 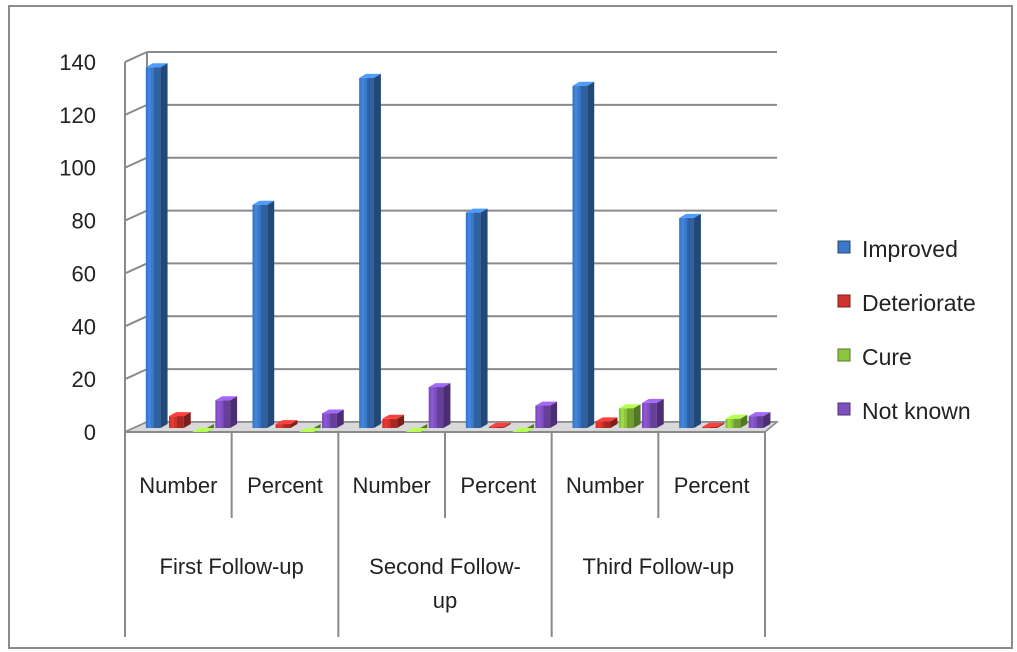 I want to click on y-tick-label: 20, so click(x=84, y=379).